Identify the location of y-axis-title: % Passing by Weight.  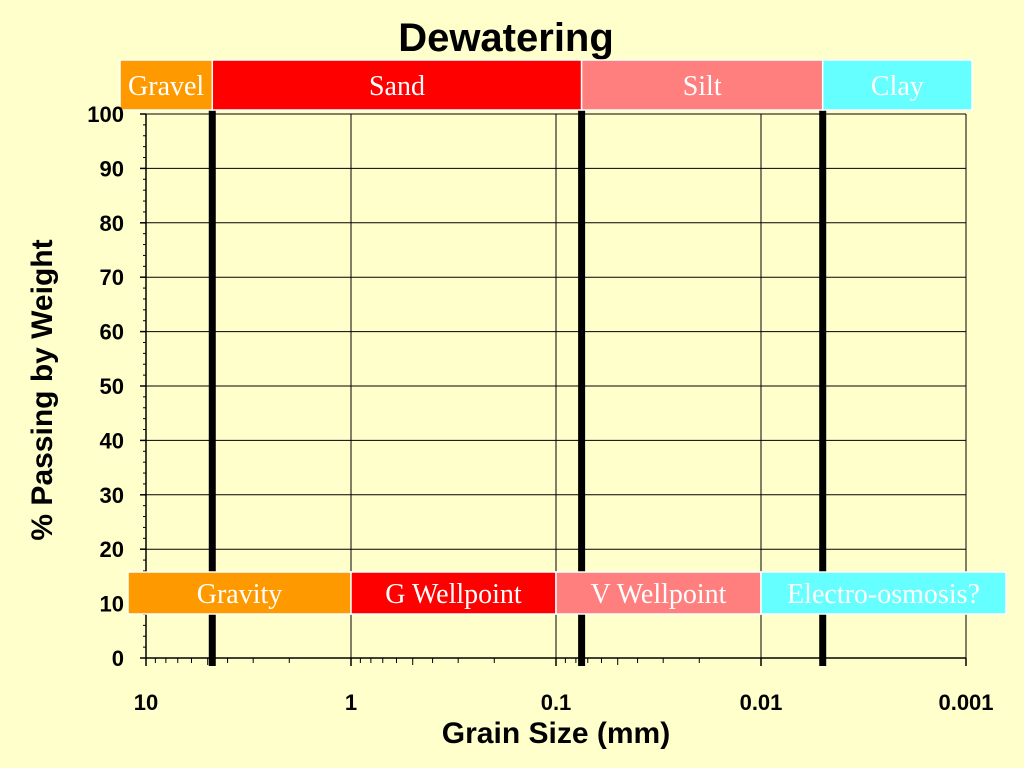
(42, 389).